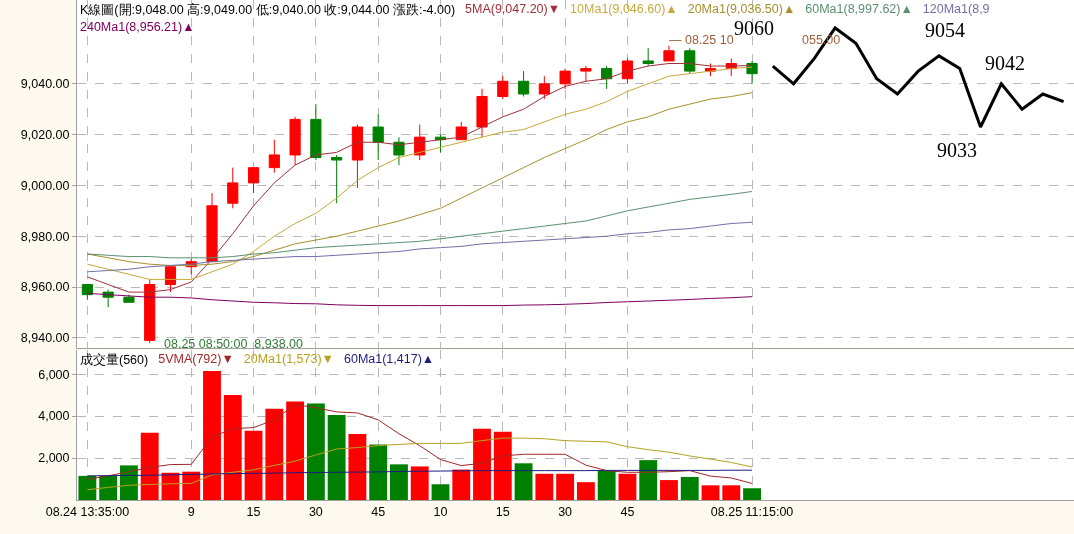 This screenshot has height=534, width=1074. What do you see at coordinates (87, 512) in the screenshot?
I see `x-tick-label: 08.24 13:35:00` at bounding box center [87, 512].